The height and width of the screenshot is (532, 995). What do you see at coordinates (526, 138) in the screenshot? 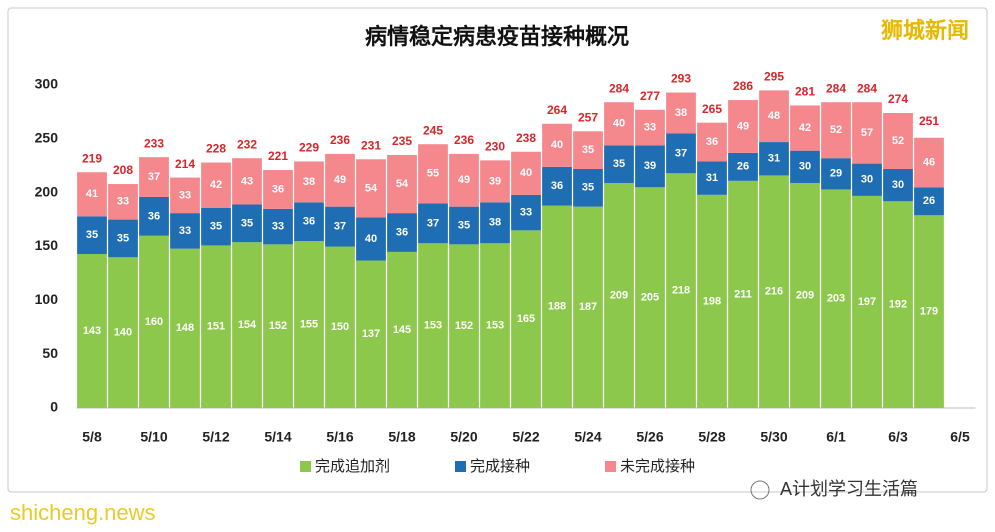
I see `total-label: 238` at bounding box center [526, 138].